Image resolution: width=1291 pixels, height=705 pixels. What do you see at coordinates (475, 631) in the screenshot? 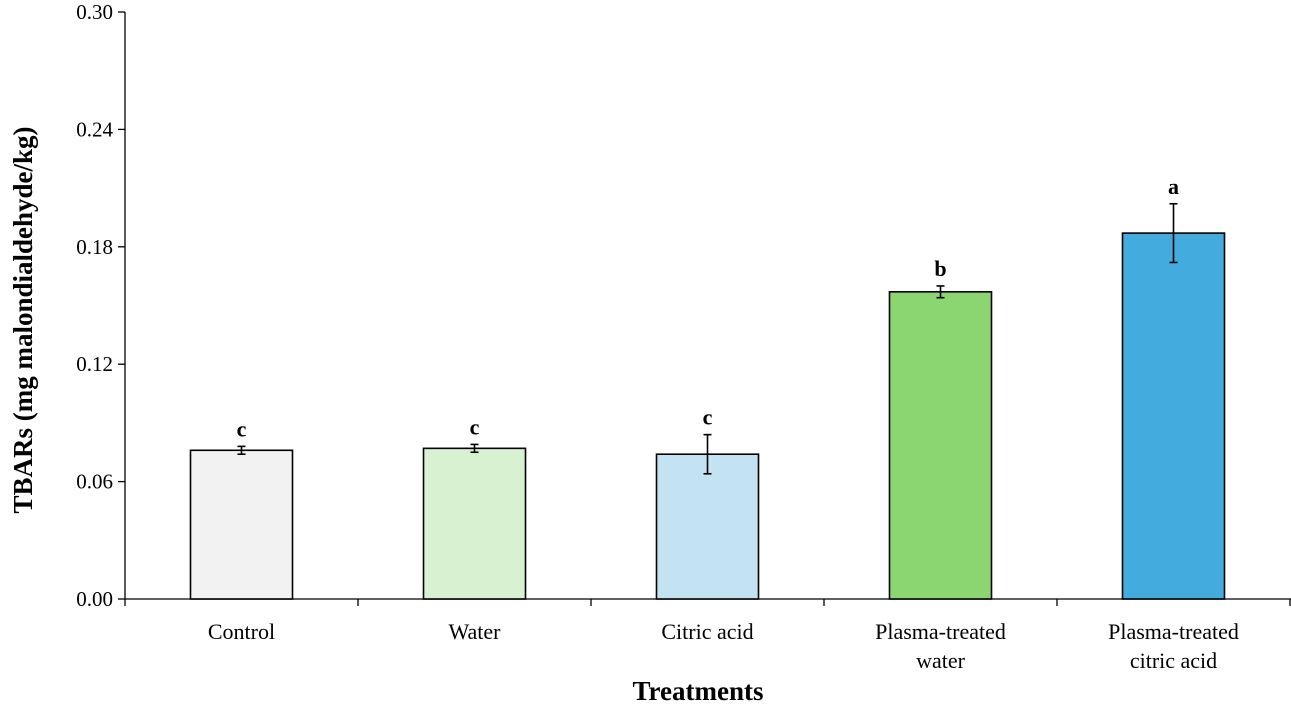
I see `category-label: Water` at bounding box center [475, 631].